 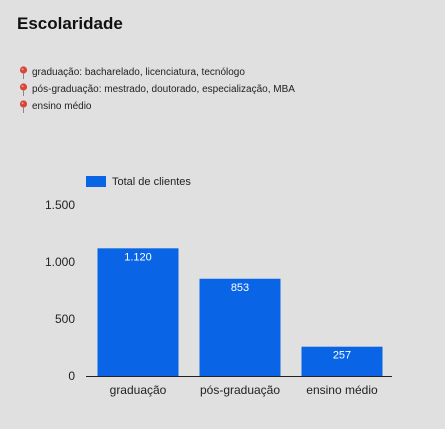 I want to click on x-tick-label: ensino médio, so click(x=342, y=390).